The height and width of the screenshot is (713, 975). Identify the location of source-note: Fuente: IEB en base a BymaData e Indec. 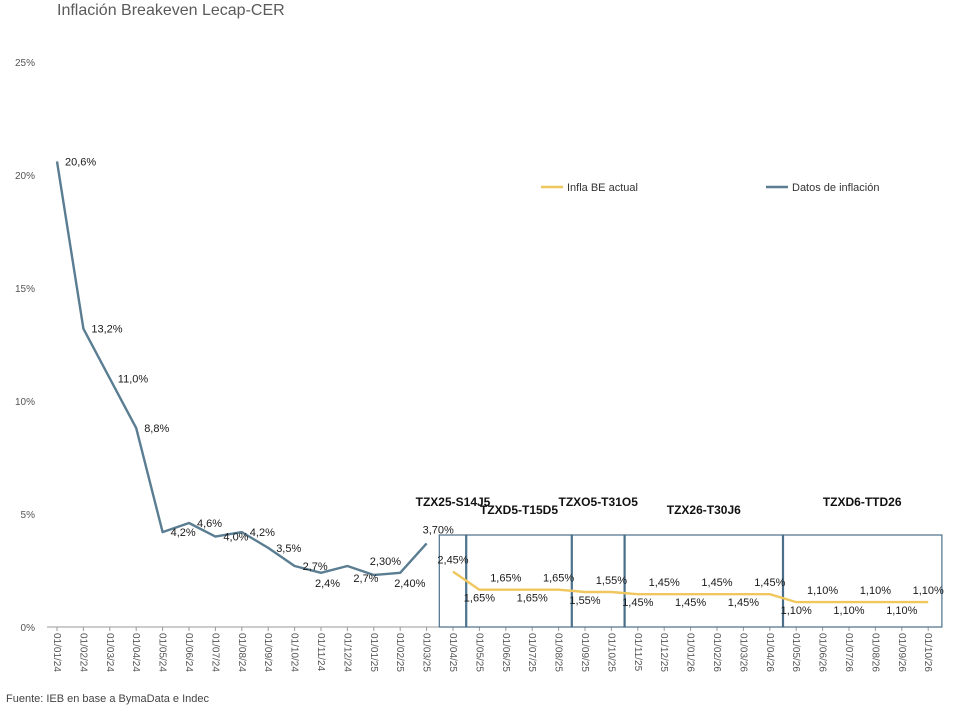
(108, 699).